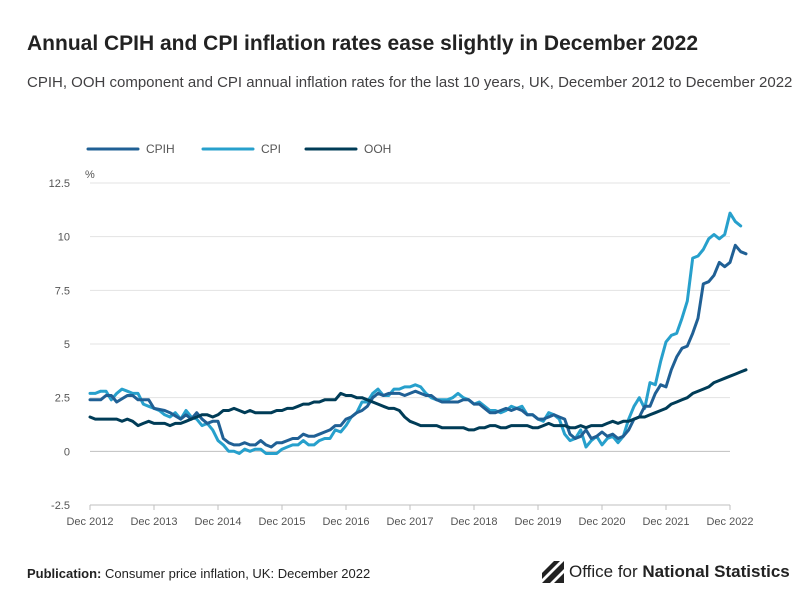  I want to click on y-tick-label: 10, so click(64, 238).